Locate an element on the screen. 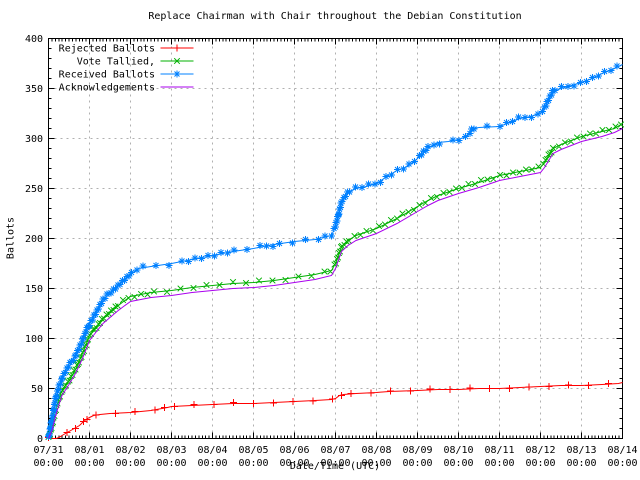  x-tick-date: 08/10 is located at coordinates (458, 450).